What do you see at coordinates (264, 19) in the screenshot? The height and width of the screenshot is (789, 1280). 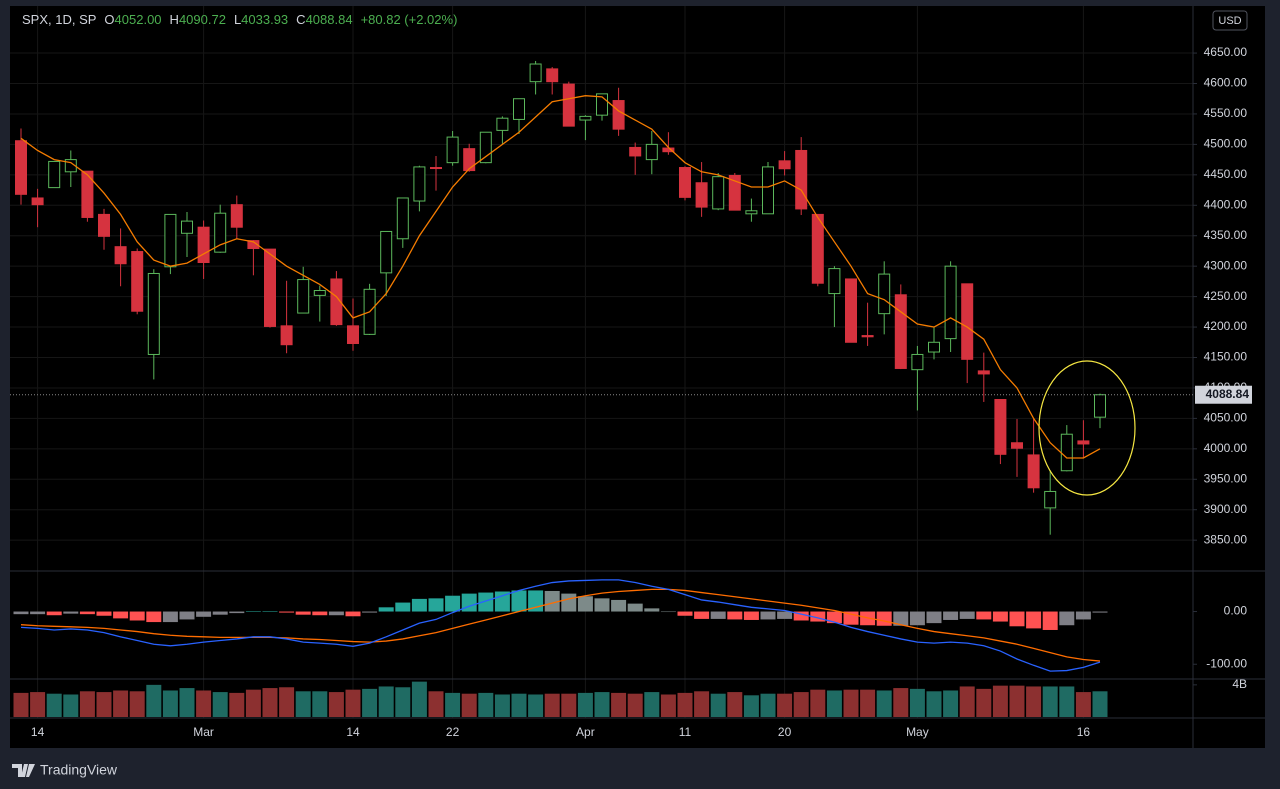 I see `ohlc-value: 4033.93` at bounding box center [264, 19].